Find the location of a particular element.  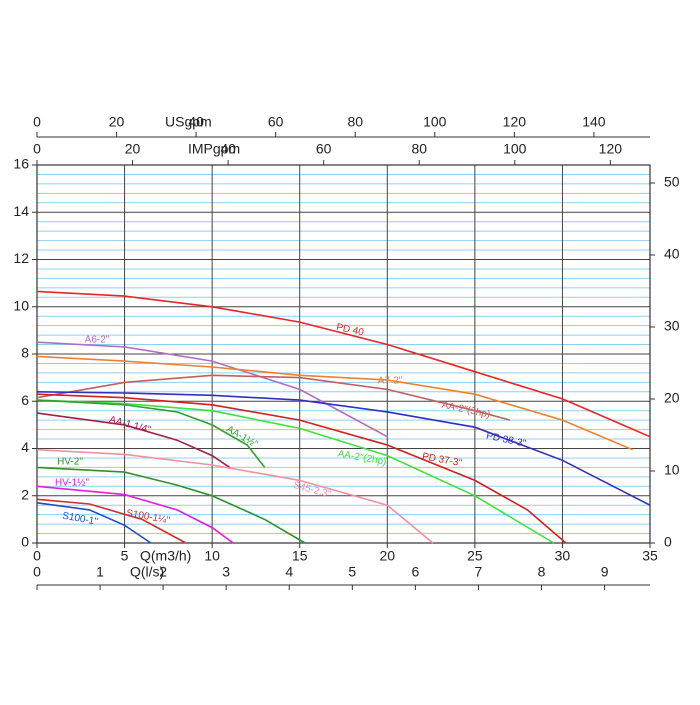

curve-label: A6-2" is located at coordinates (97, 340).